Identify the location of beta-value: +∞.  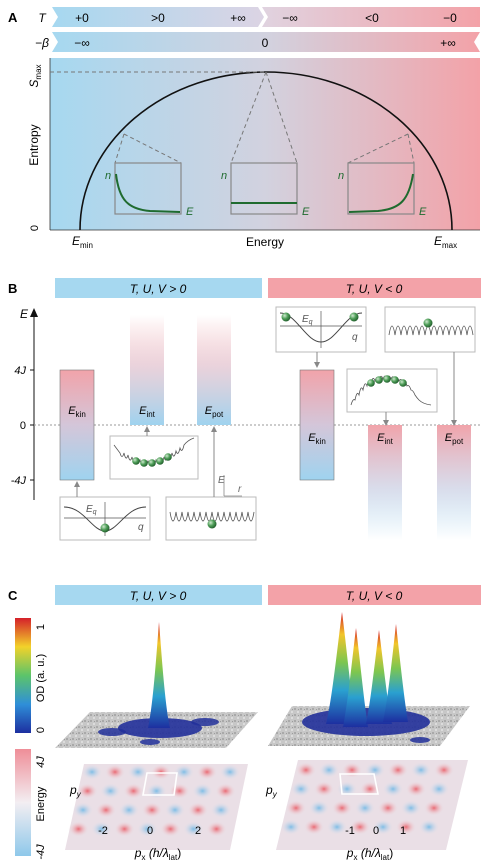
(448, 43).